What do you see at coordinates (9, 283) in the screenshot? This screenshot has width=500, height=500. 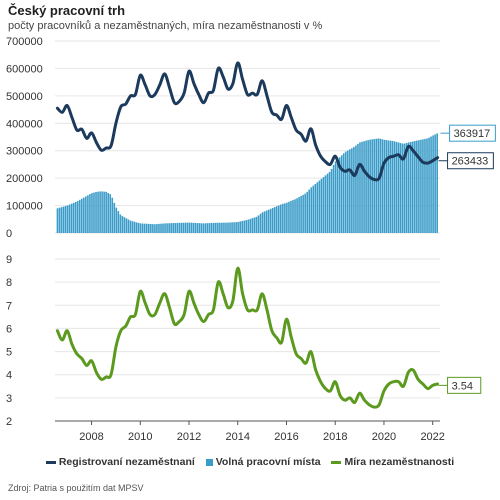 I see `y-tick-label: 8` at bounding box center [9, 283].